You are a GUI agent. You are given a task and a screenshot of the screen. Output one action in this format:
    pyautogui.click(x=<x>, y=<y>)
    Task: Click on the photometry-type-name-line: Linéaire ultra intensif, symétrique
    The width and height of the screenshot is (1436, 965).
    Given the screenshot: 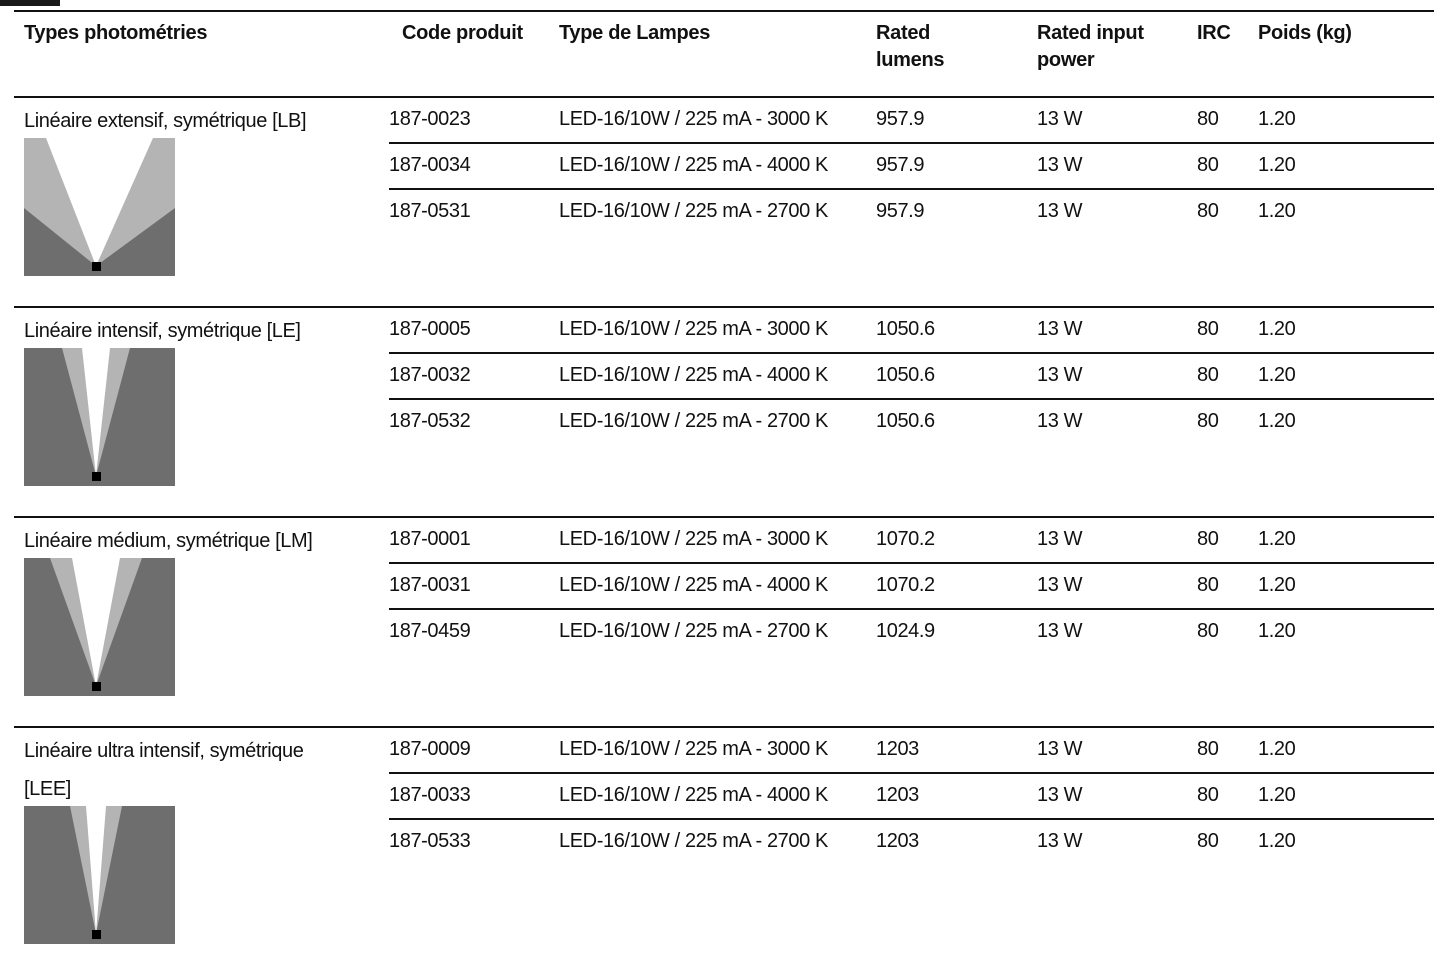 What is the action you would take?
    pyautogui.click(x=164, y=751)
    